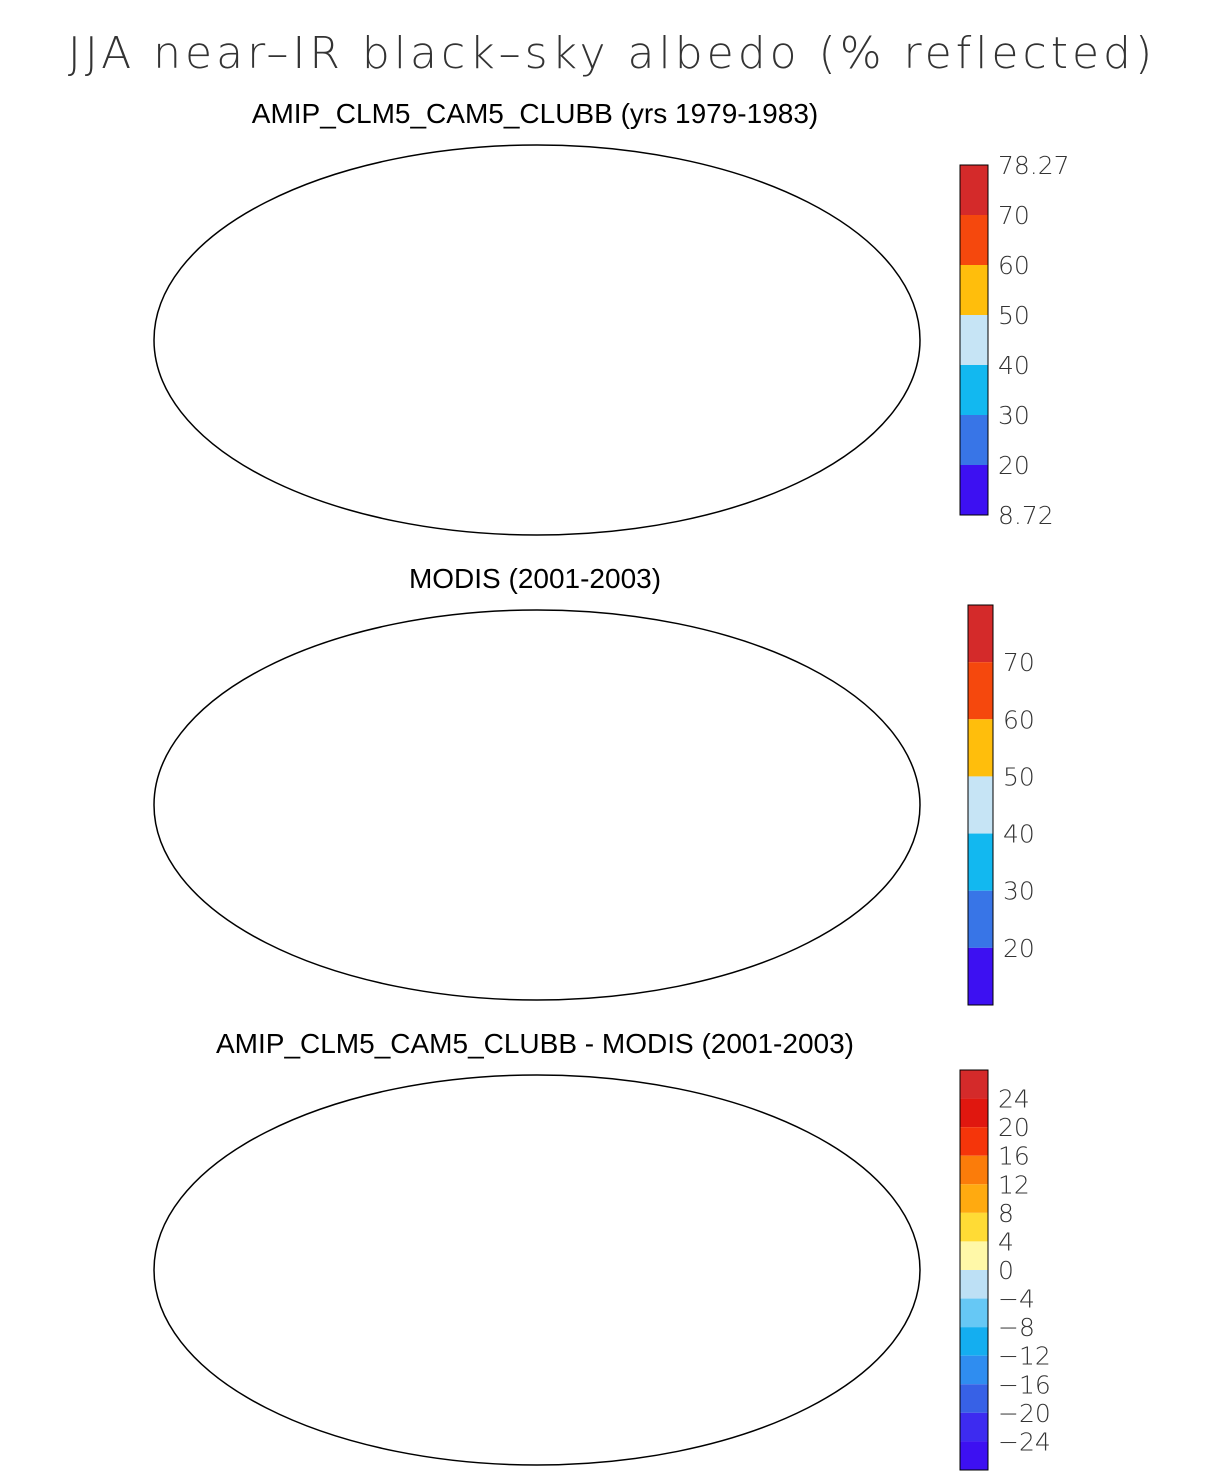  What do you see at coordinates (1006, 1213) in the screenshot?
I see `colorbar-tick-label: 8` at bounding box center [1006, 1213].